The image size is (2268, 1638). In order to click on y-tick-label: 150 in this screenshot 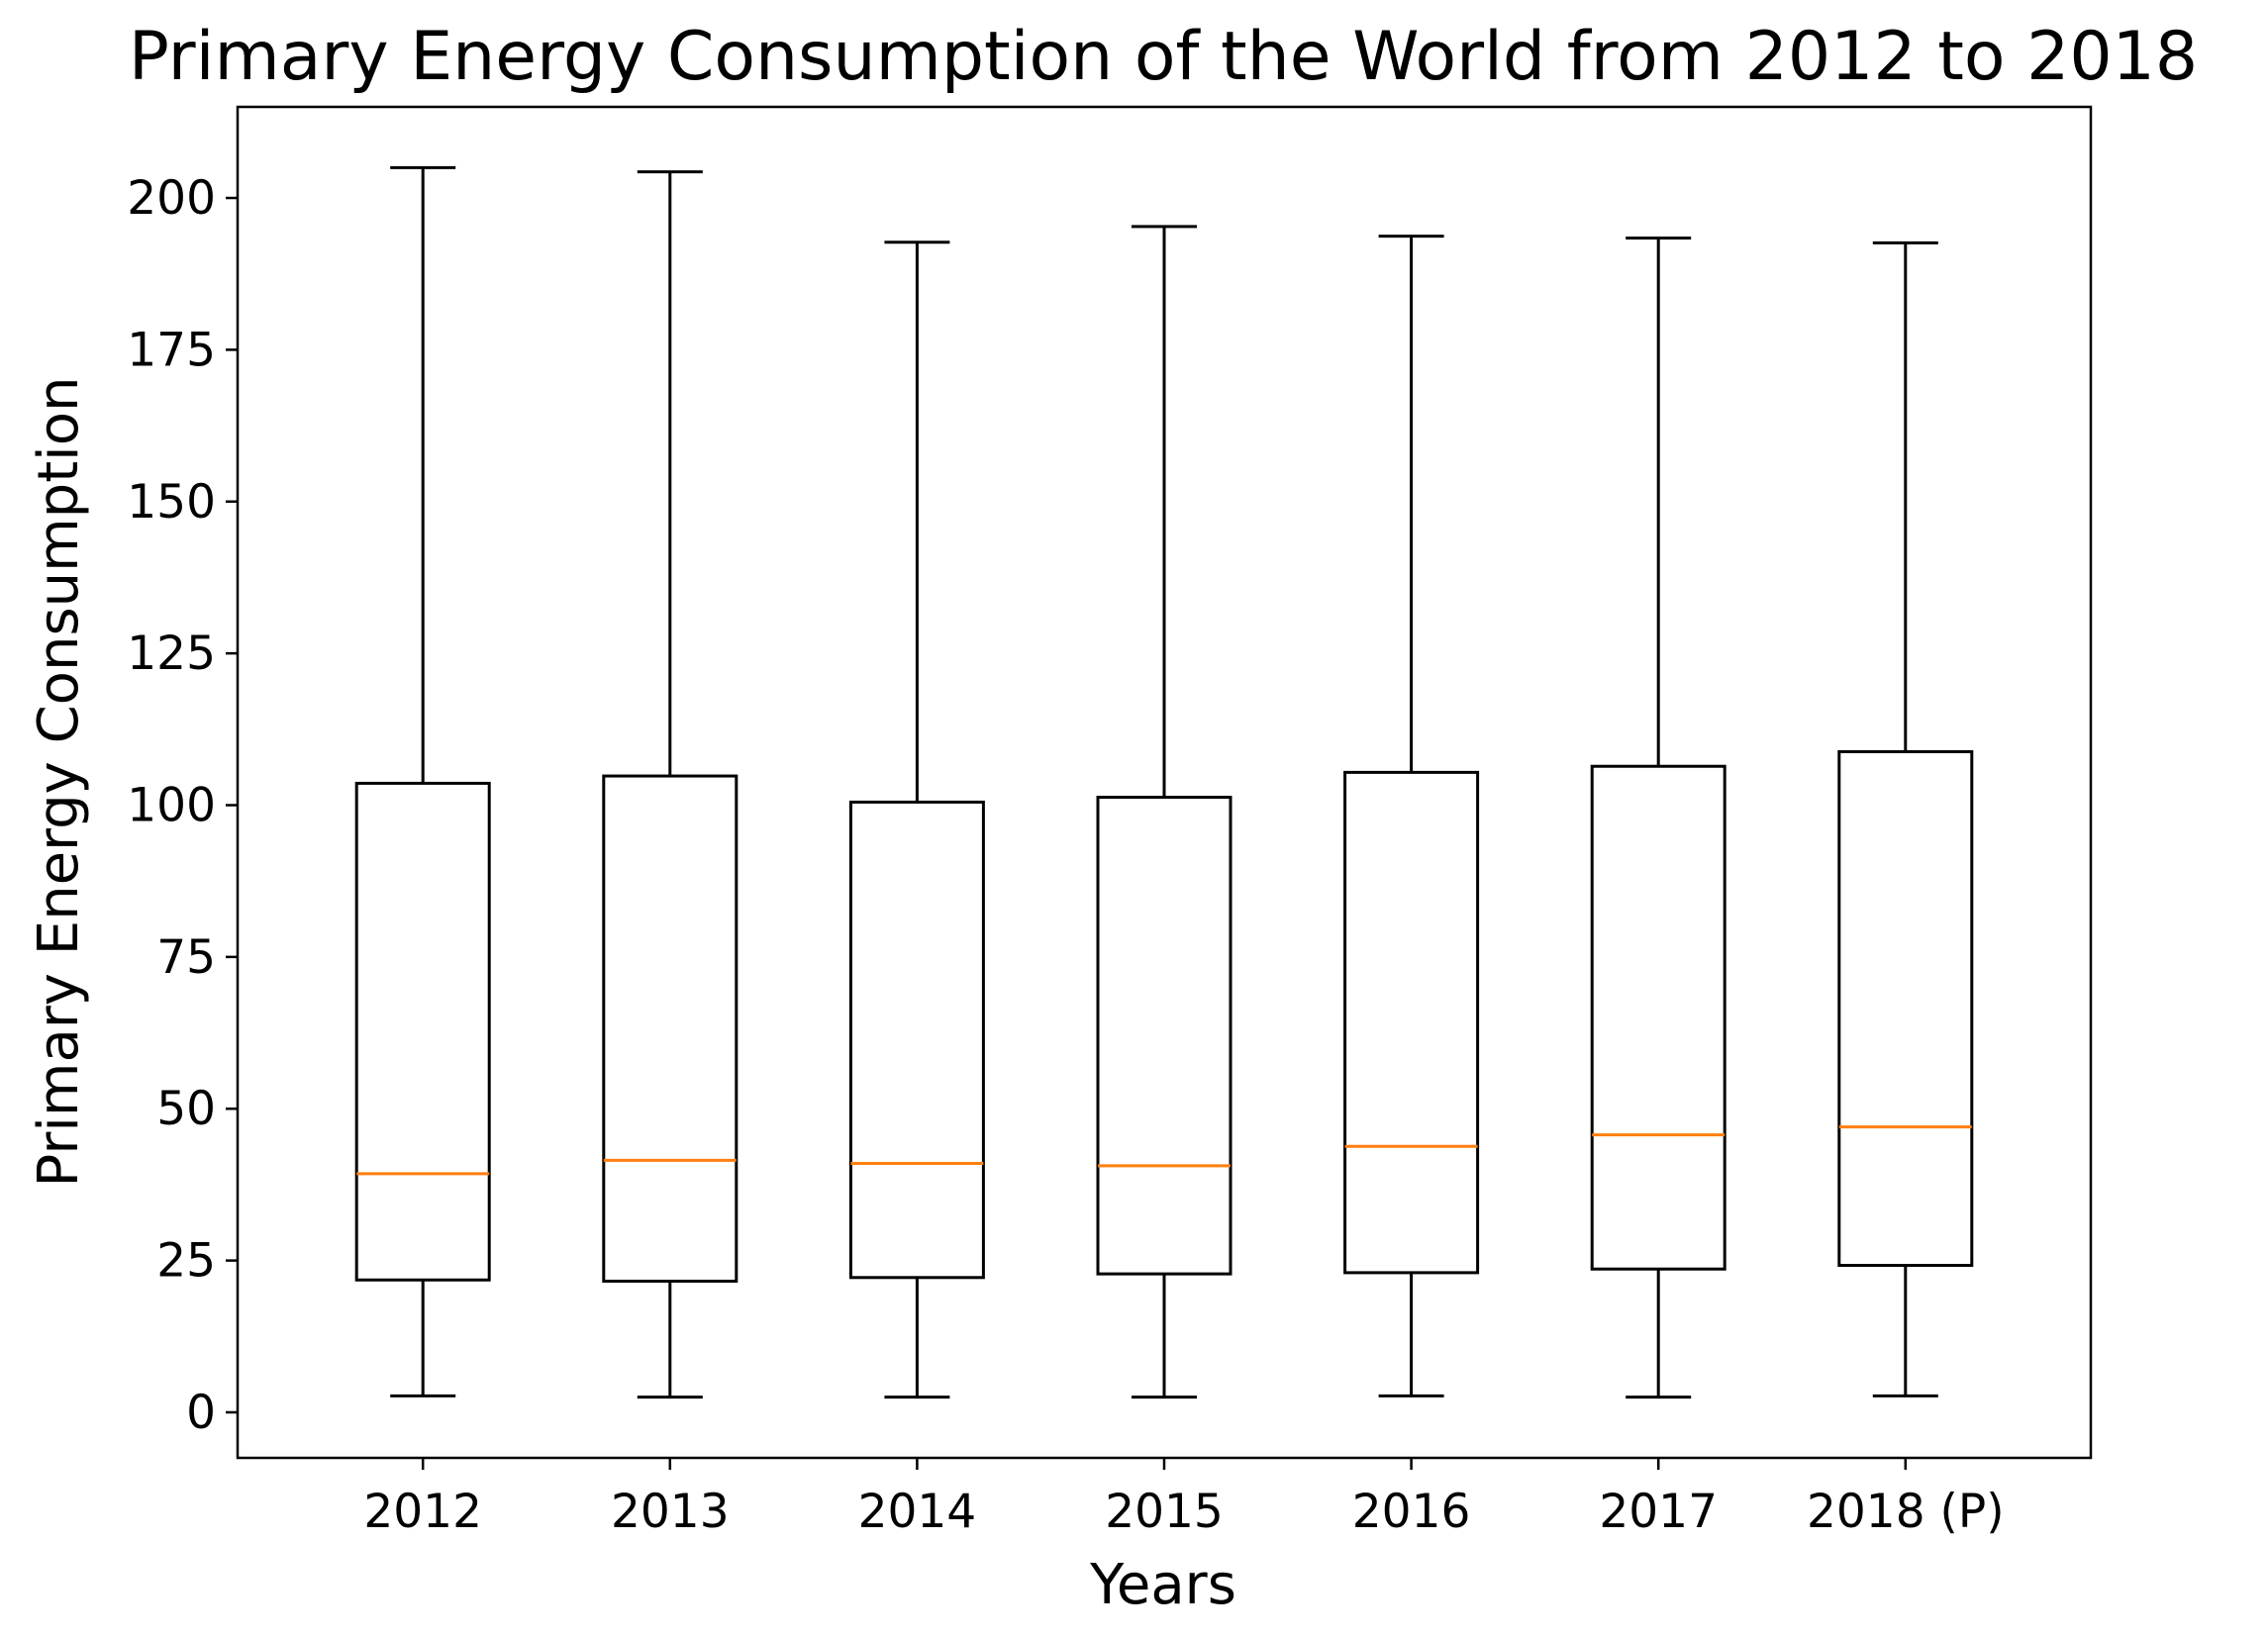, I will do `click(171, 502)`.